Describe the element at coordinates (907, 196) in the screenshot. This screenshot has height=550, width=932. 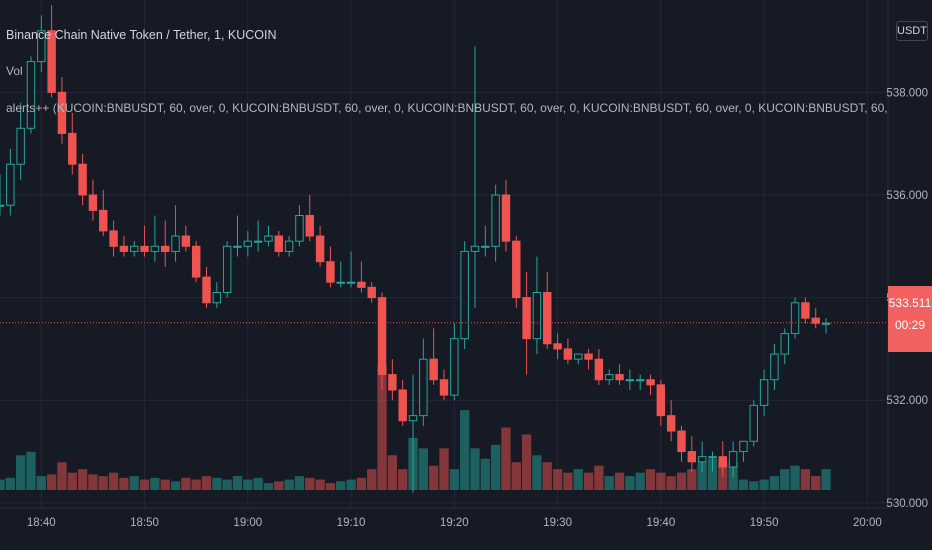
I see `price-tick-label: 536.000` at that location.